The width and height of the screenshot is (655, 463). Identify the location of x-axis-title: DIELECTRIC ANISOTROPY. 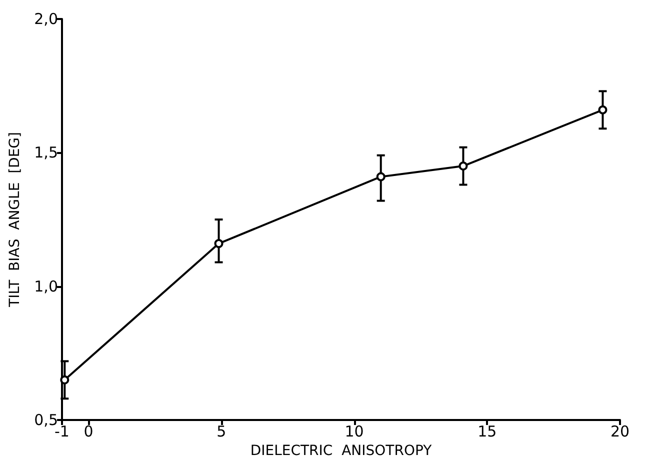
(341, 450).